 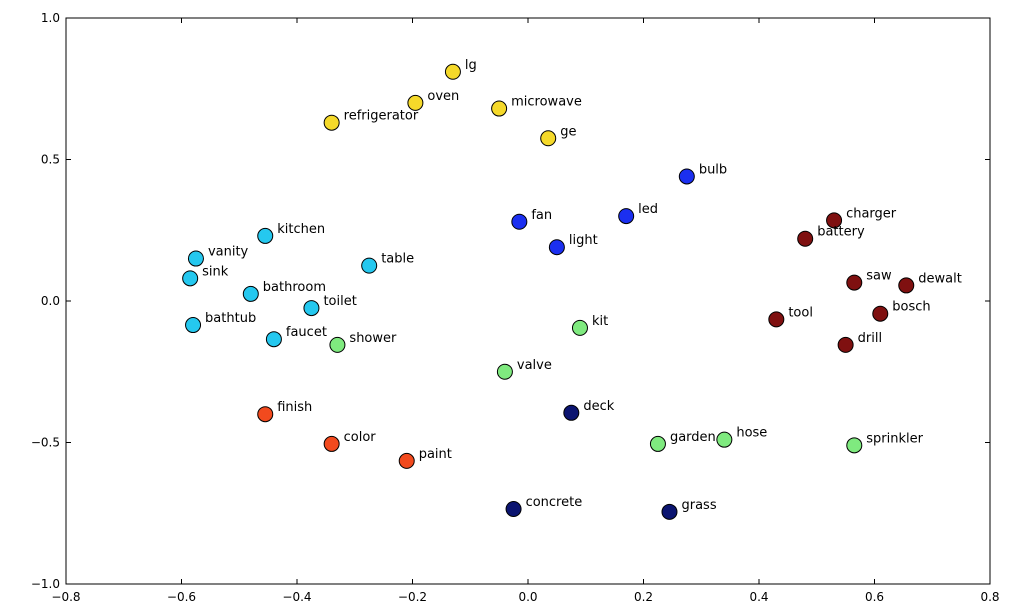 What do you see at coordinates (571, 412) in the screenshot?
I see `data-point-deck` at bounding box center [571, 412].